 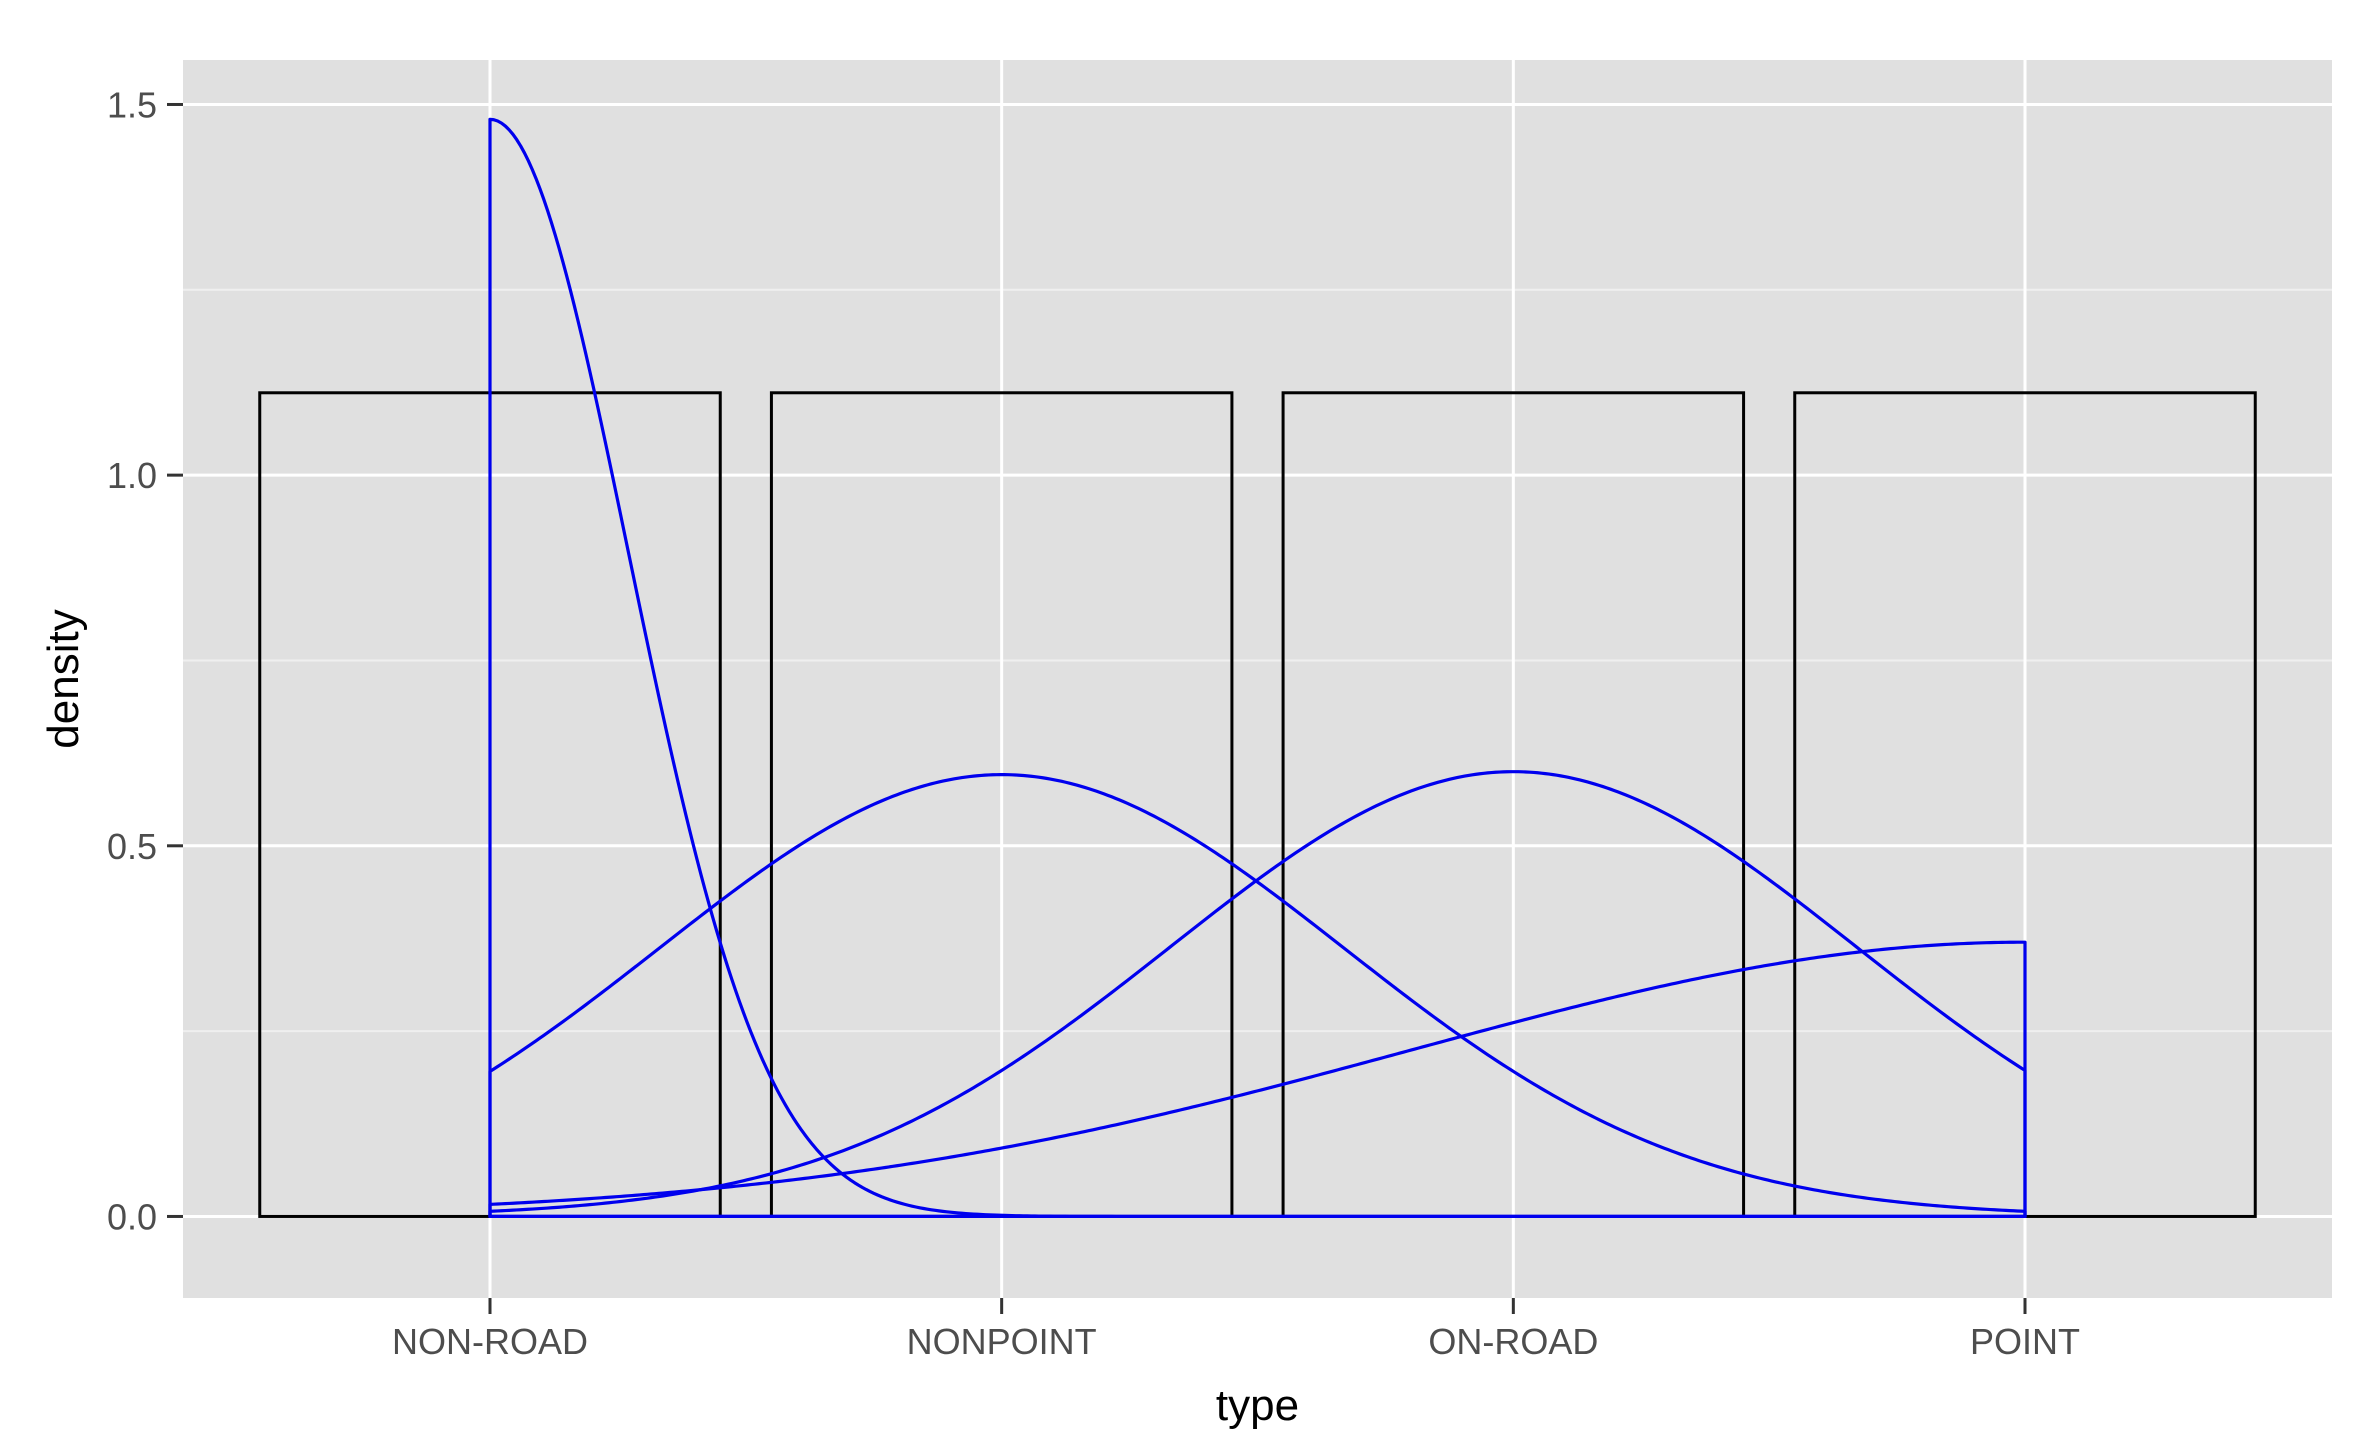 I want to click on y-tick-label: 0.0, so click(x=132, y=1216).